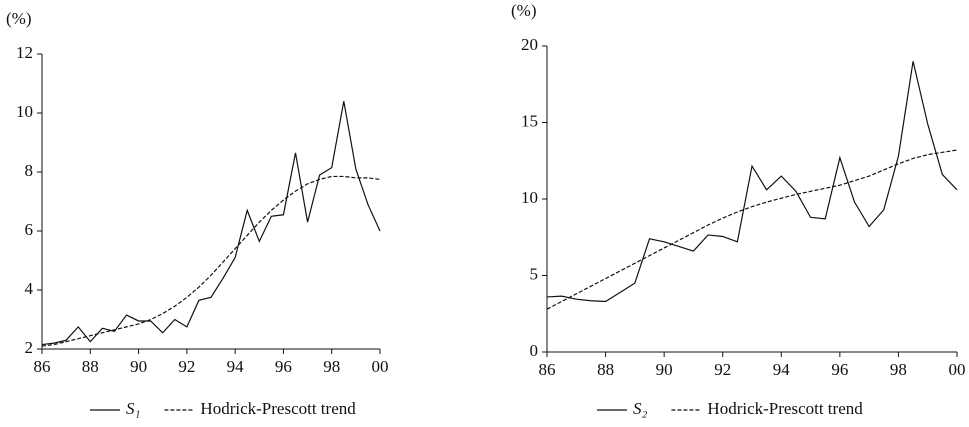 The image size is (969, 427). I want to click on y-tick-label: 15, so click(529, 120).